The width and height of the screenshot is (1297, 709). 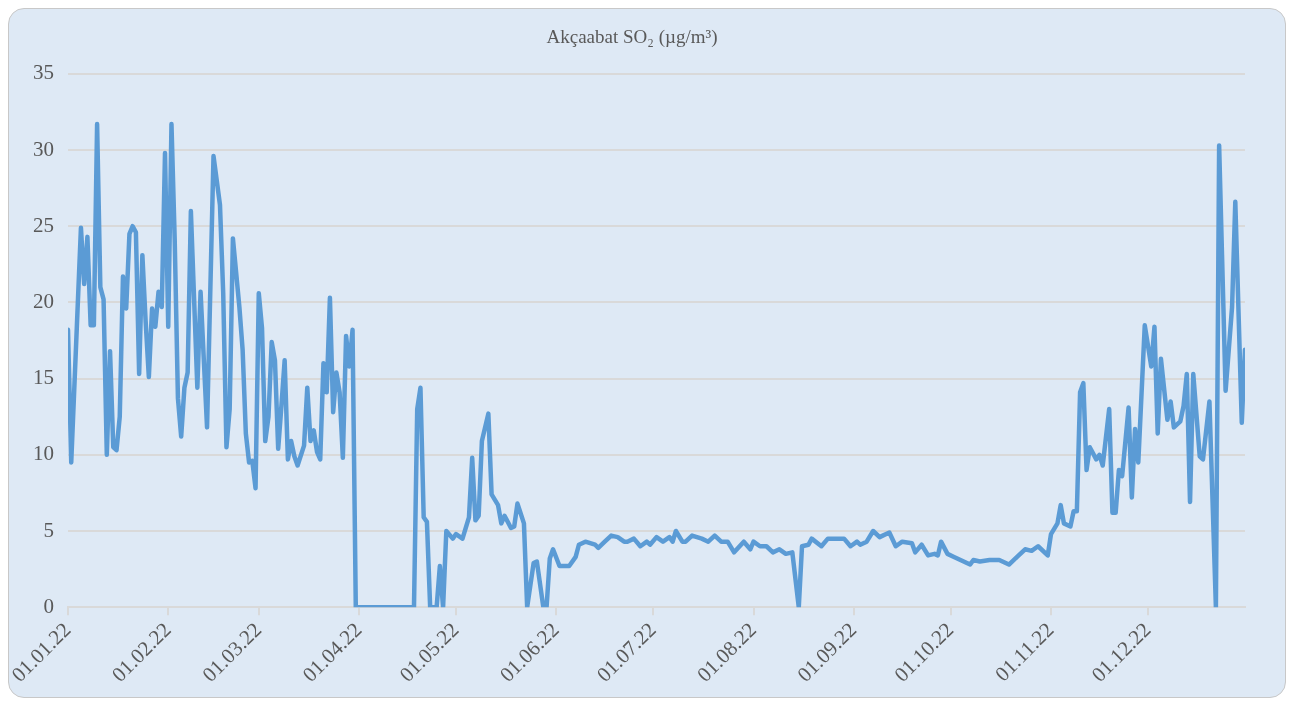 What do you see at coordinates (43, 224) in the screenshot?
I see `y-tick-label: 25` at bounding box center [43, 224].